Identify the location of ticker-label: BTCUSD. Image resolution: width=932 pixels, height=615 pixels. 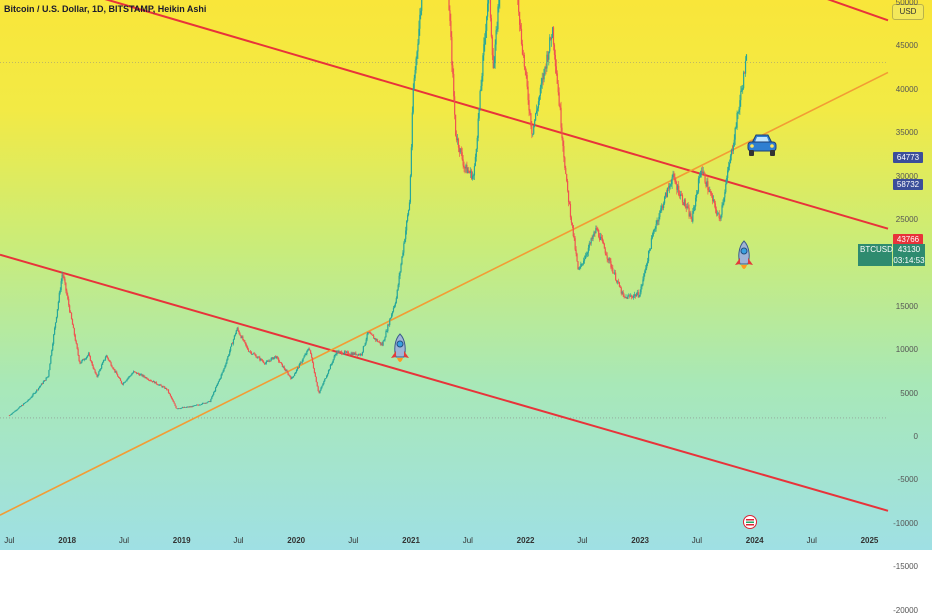
(875, 255).